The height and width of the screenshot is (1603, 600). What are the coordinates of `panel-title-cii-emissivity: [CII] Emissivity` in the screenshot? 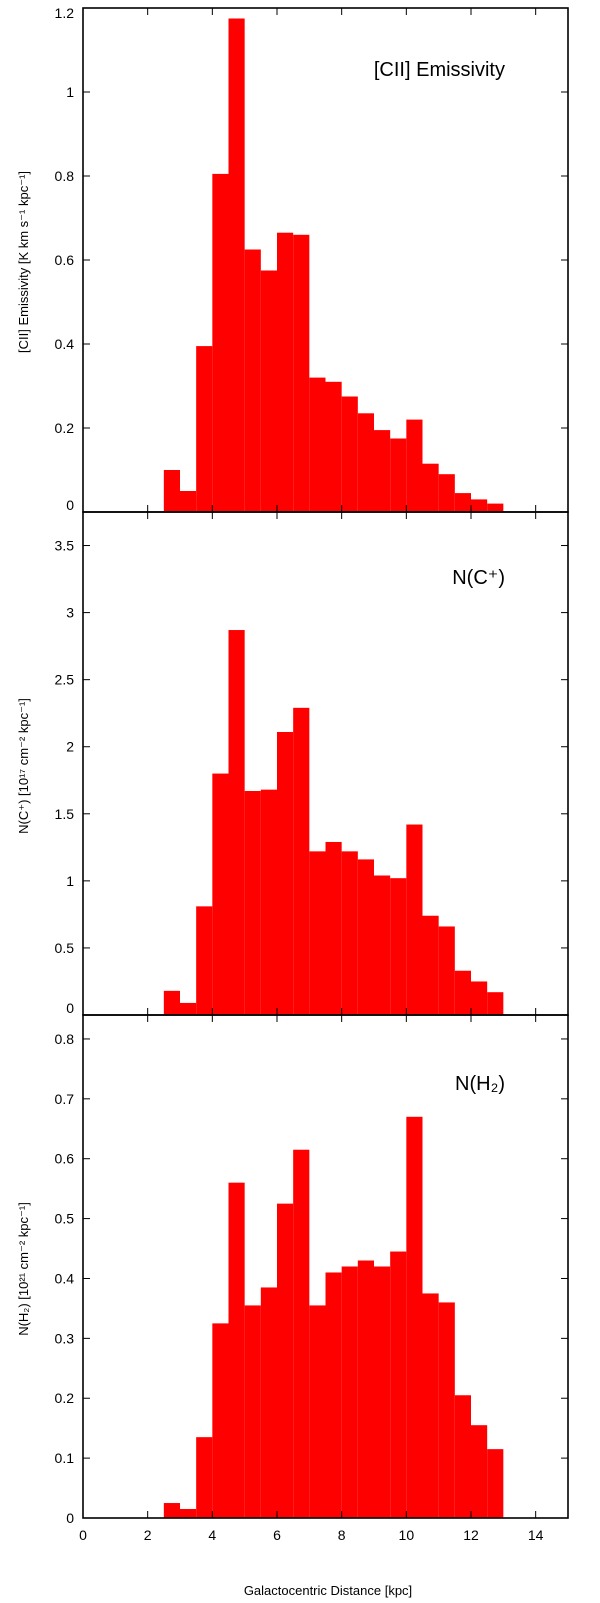 It's located at (439, 70).